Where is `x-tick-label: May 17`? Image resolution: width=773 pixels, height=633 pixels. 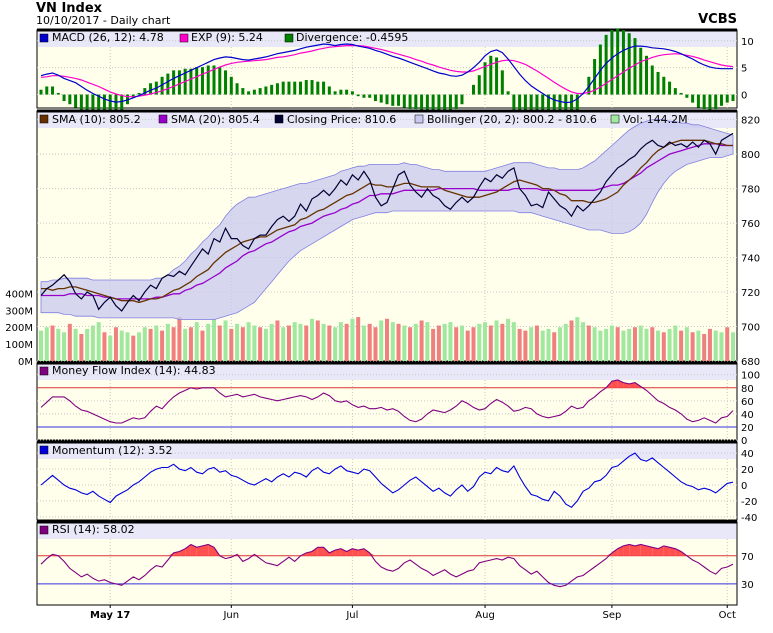
x-tick-label: May 17 is located at coordinates (110, 615).